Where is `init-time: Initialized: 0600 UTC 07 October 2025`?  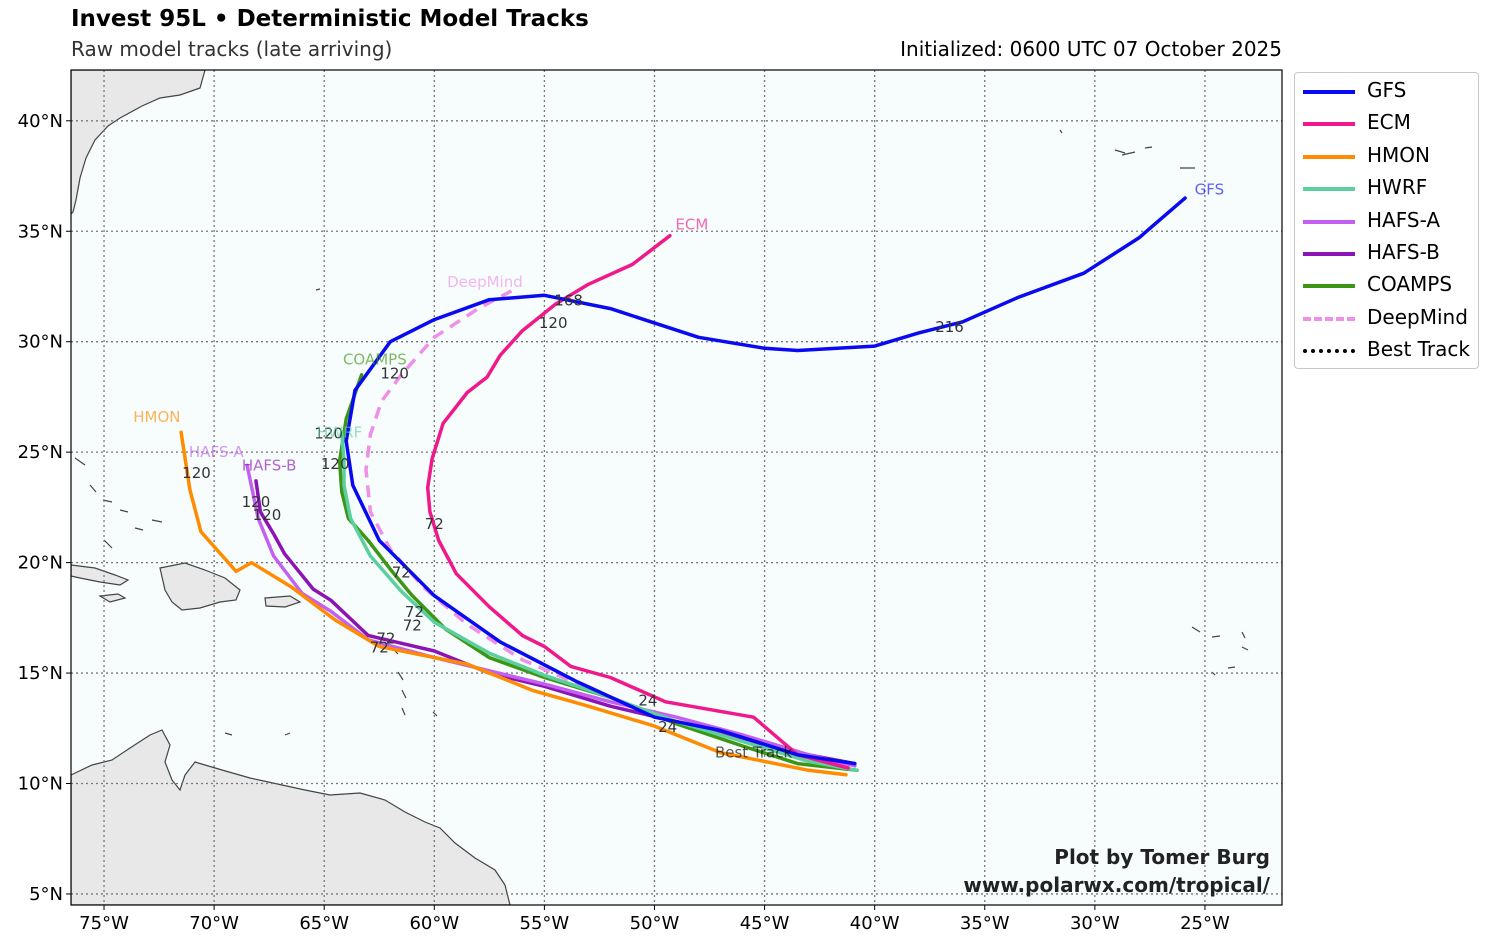 init-time: Initialized: 0600 UTC 07 October 2025 is located at coordinates (1091, 49).